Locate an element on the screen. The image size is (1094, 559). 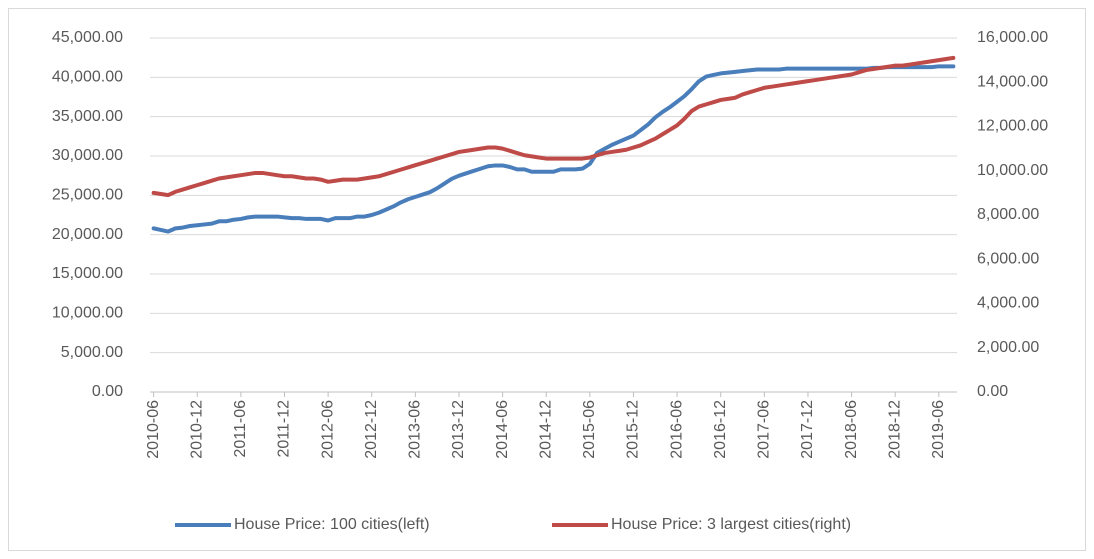
y-tick-label: 5,000.00 is located at coordinates (92, 352).